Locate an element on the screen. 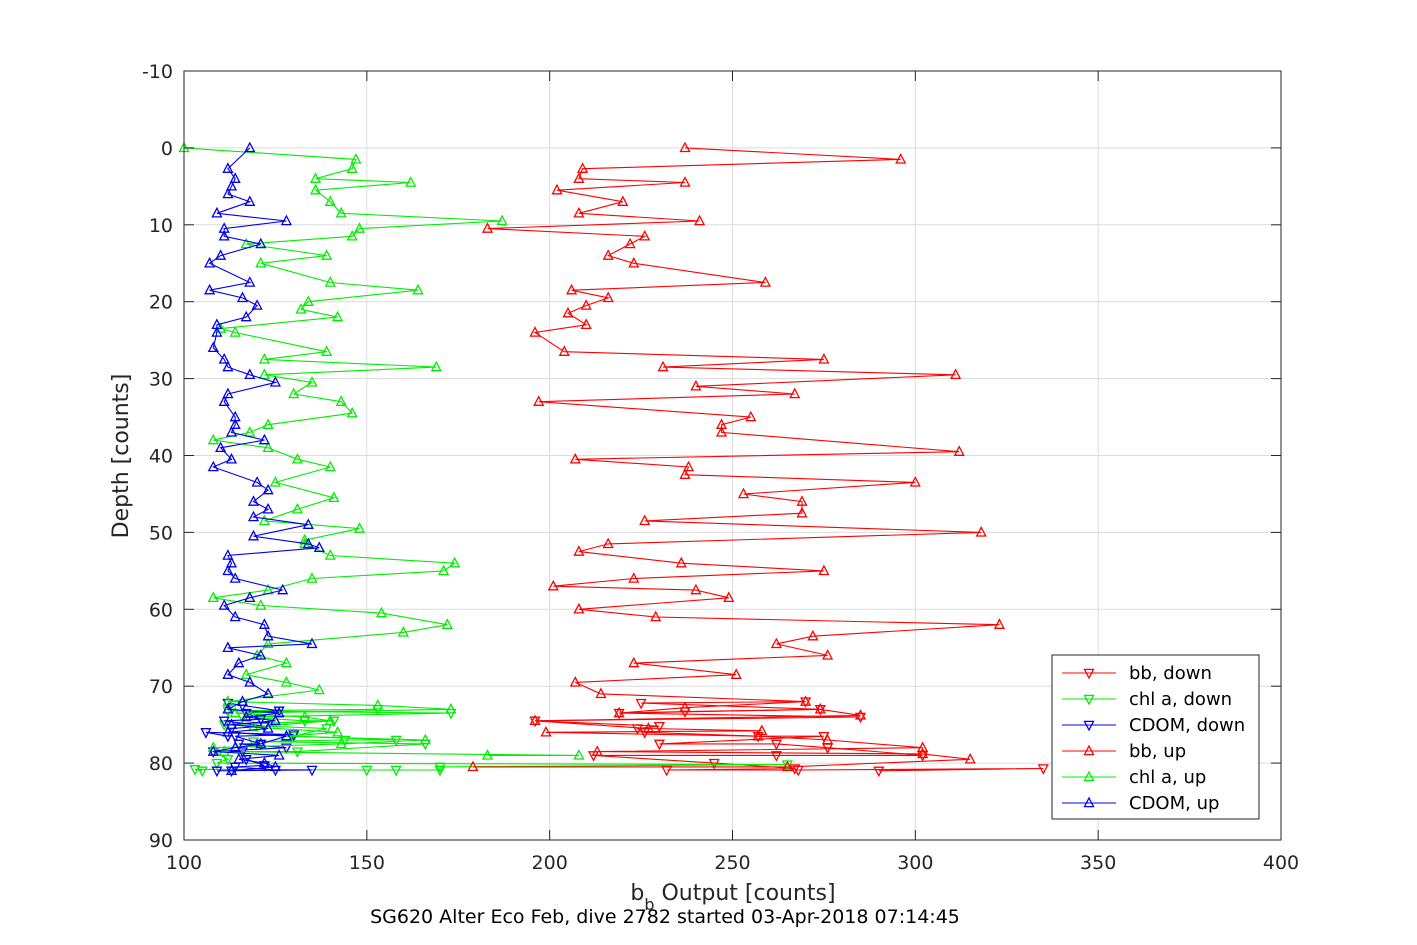 This screenshot has width=1417, height=945. y-tick-label: 90 is located at coordinates (161, 841).